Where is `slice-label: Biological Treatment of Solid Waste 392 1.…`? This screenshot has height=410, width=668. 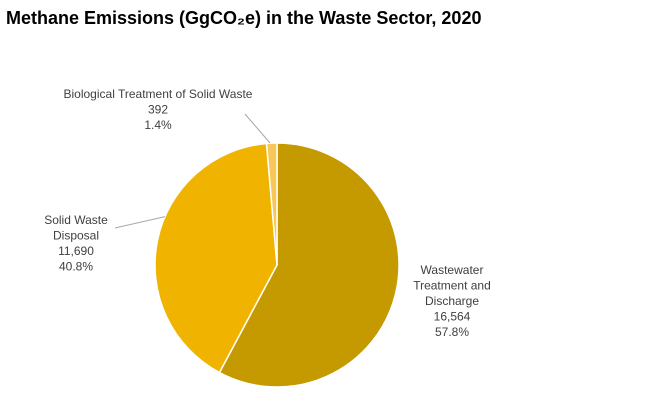 slice-label: Biological Treatment of Solid Waste 392 1.… is located at coordinates (158, 109).